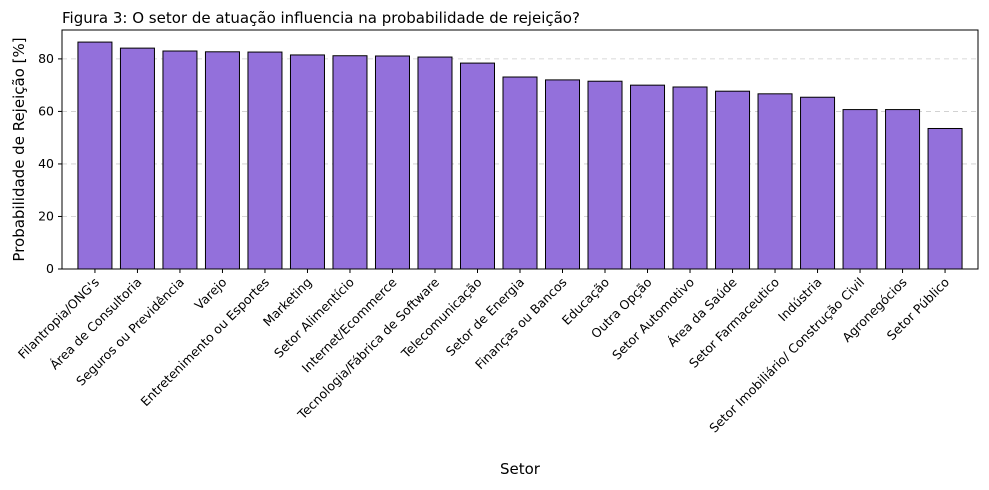 Image resolution: width=989 pixels, height=490 pixels. Describe the element at coordinates (520, 469) in the screenshot. I see `x-axis-label: Setor` at that location.